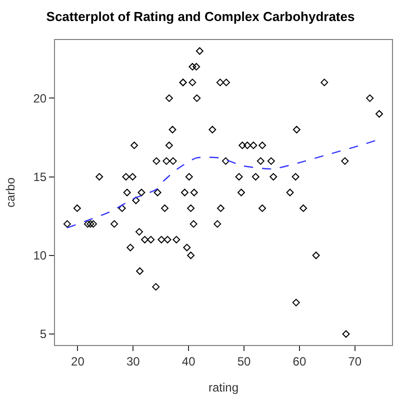  Describe the element at coordinates (189, 361) in the screenshot. I see `x-tick-label: 40` at that location.